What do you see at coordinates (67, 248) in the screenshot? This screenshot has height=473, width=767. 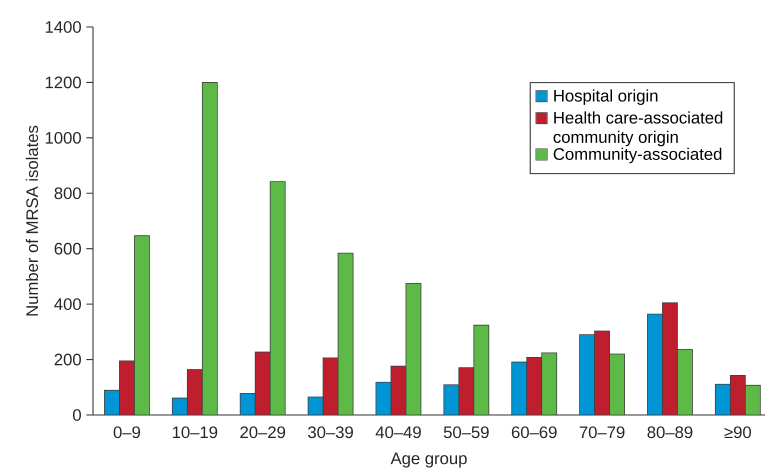 I see `y-tick-label: 600` at bounding box center [67, 248].